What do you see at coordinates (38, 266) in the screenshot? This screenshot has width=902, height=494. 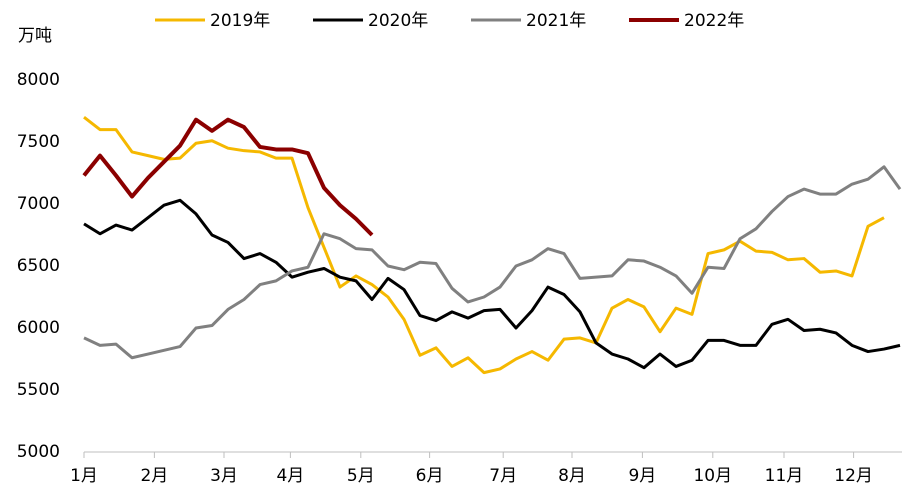 I see `y-tick-label: 6500` at bounding box center [38, 266].